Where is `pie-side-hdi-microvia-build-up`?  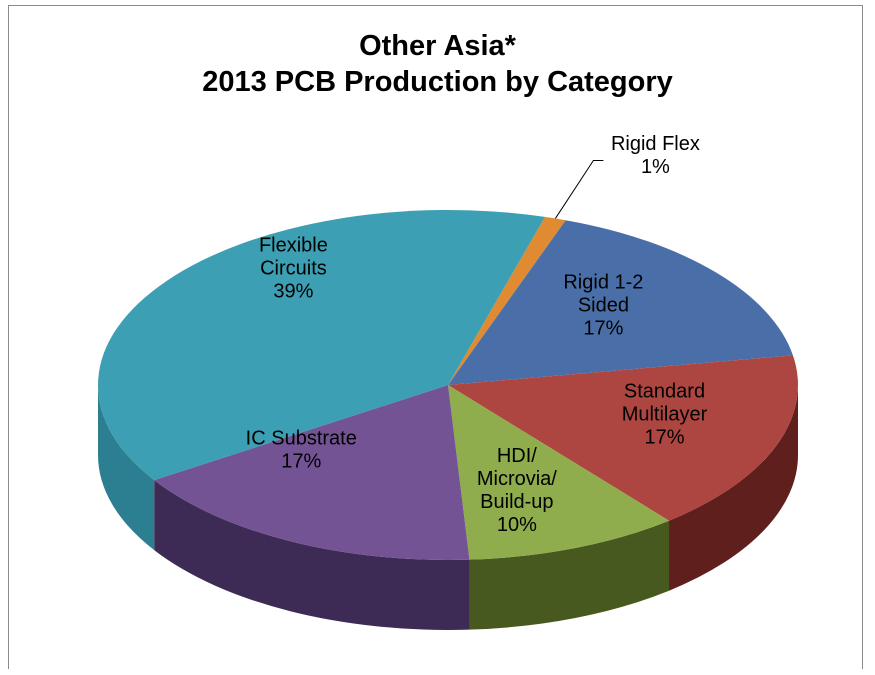
pie-side-hdi-microvia-build-up is located at coordinates (569, 575).